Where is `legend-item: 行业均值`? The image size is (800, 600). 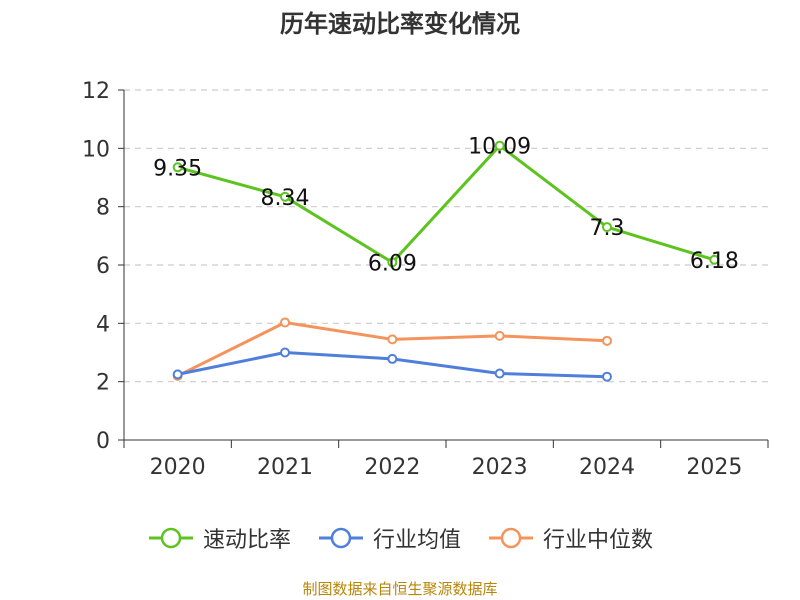
legend-item: 行业均值 is located at coordinates (389, 538).